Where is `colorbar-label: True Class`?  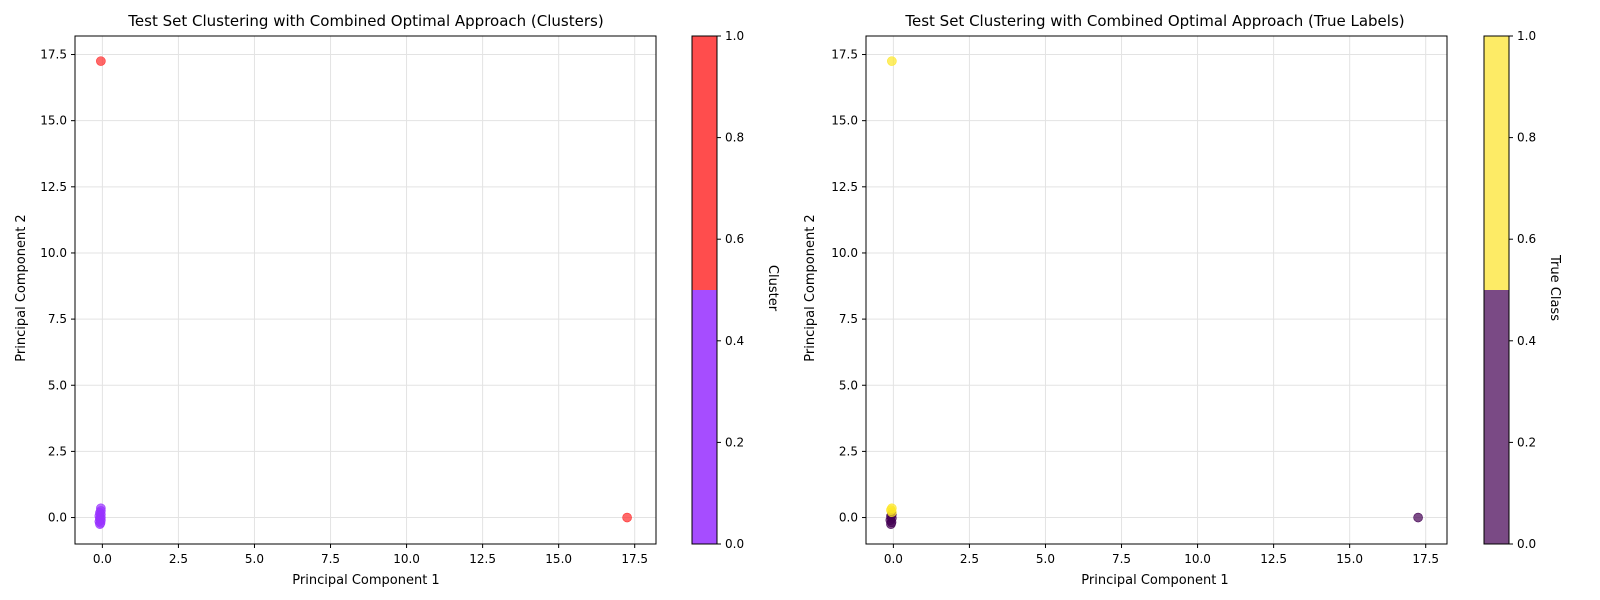
colorbar-label: True Class is located at coordinates (1554, 287).